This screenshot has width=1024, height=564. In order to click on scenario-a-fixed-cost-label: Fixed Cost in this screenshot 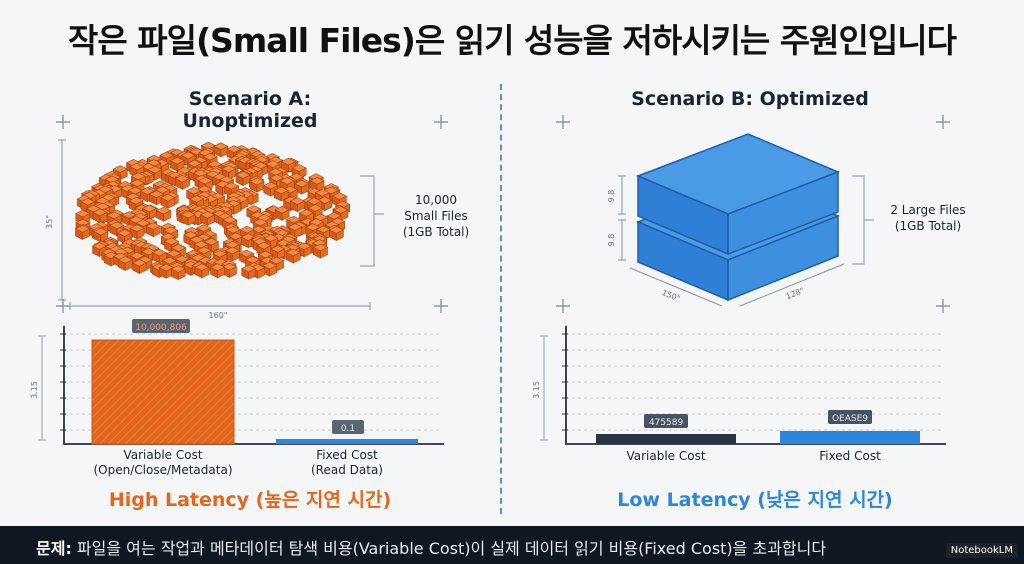, I will do `click(347, 455)`.